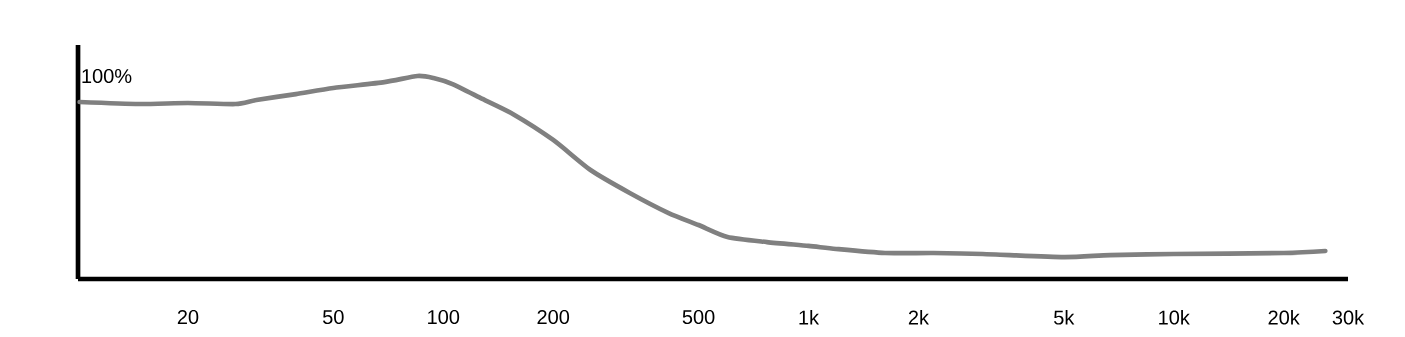  I want to click on x-tick-label: 5k, so click(1064, 317).